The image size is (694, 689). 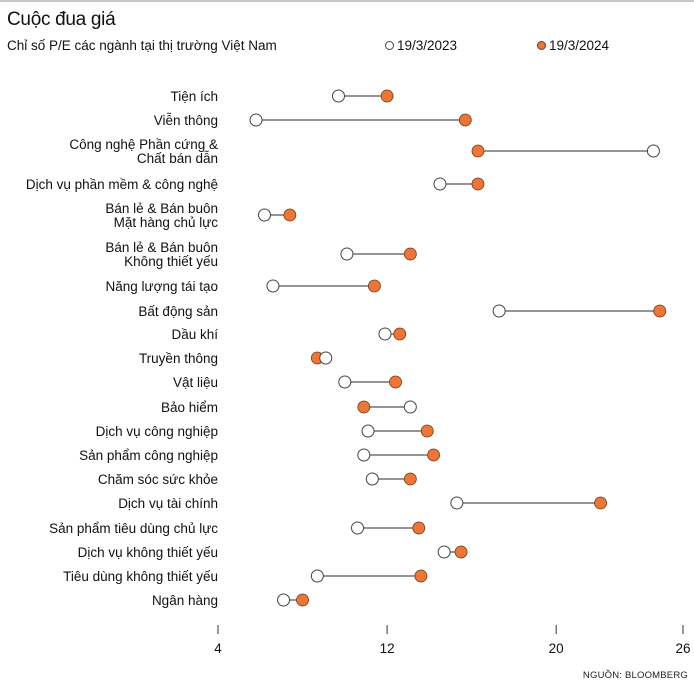 What do you see at coordinates (157, 431) in the screenshot?
I see `category-label: Dịch vụ công nghiệp` at bounding box center [157, 431].